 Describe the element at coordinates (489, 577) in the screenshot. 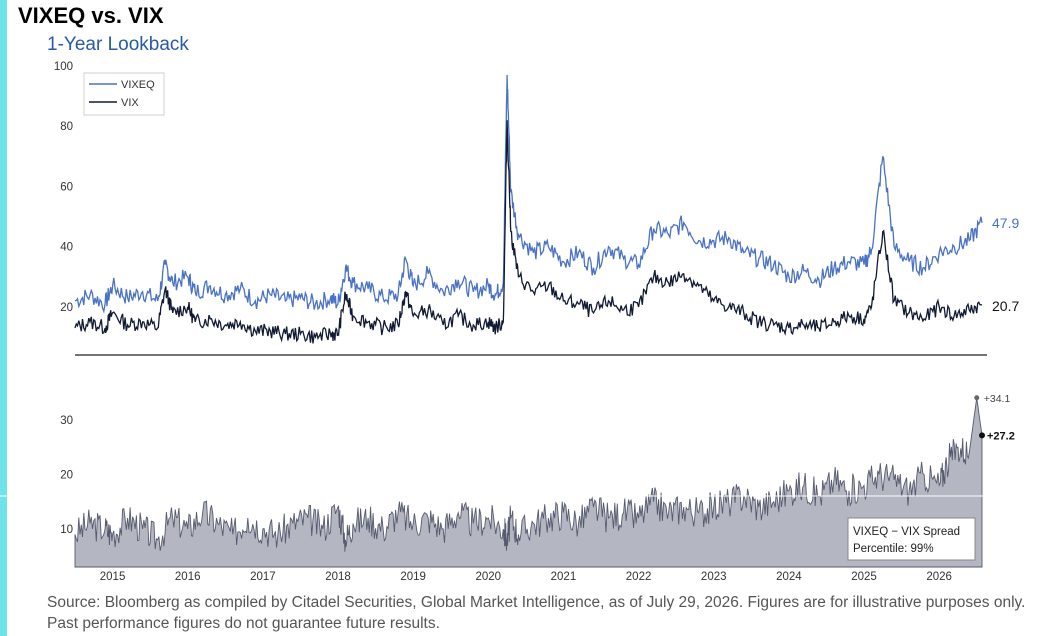

I see `x-axis-year-label: 2020` at that location.